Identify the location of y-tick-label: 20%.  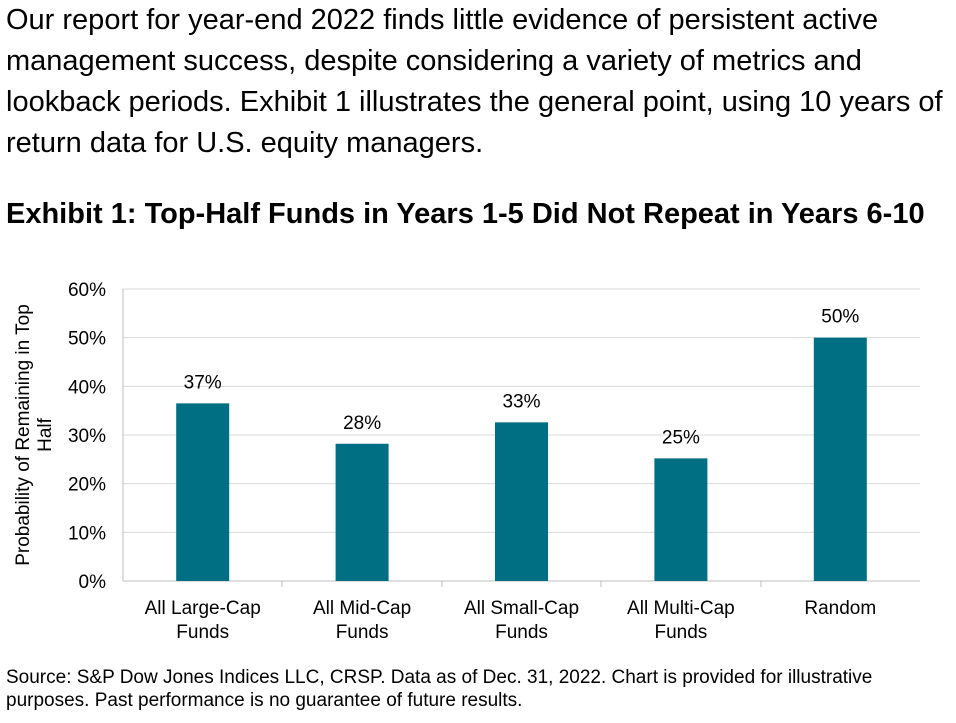
(87, 485).